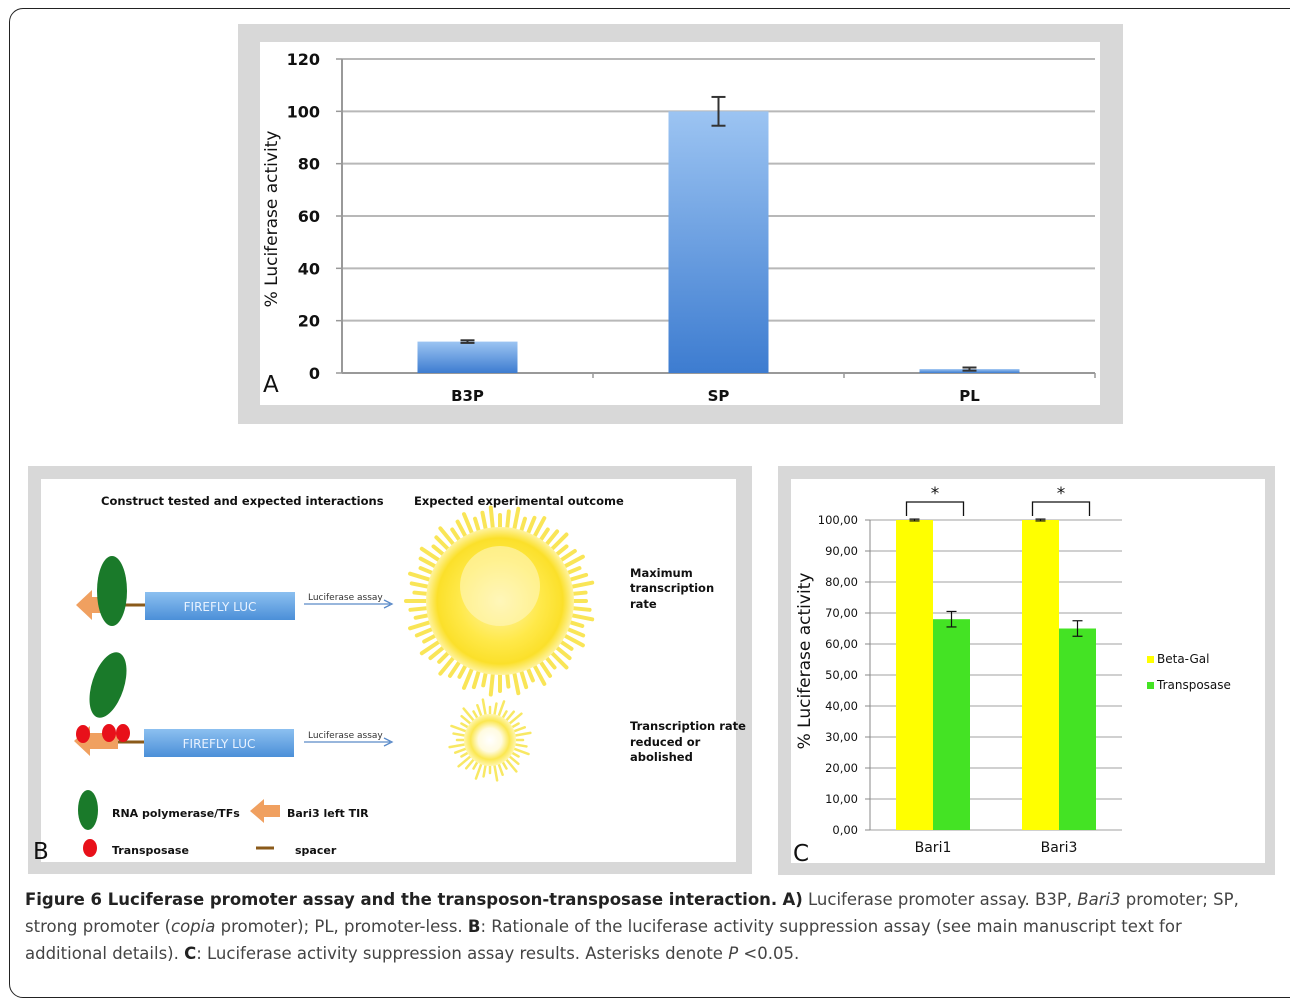 Image resolution: width=1290 pixels, height=998 pixels. I want to click on rna-polymerase-icon, so click(112, 591).